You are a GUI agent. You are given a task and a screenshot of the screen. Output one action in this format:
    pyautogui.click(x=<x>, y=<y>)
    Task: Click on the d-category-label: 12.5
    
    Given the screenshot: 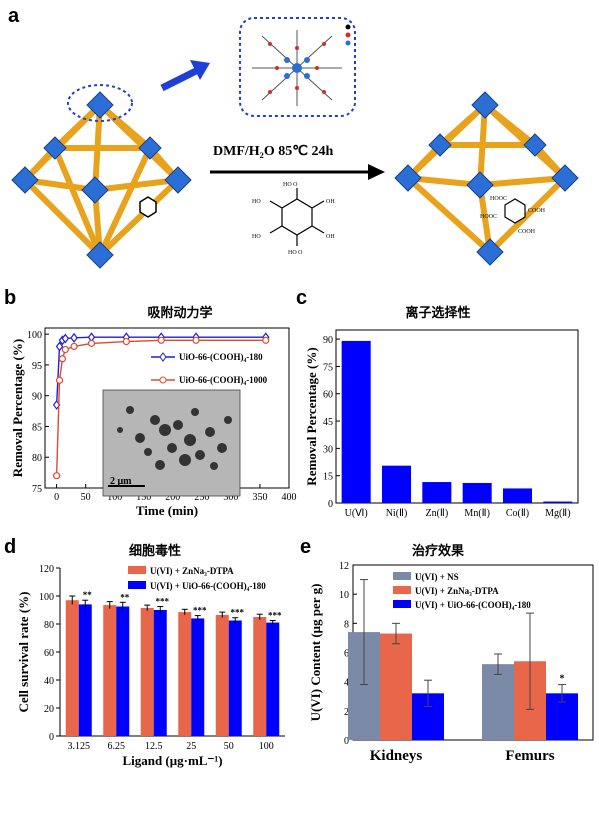 What is the action you would take?
    pyautogui.click(x=154, y=746)
    